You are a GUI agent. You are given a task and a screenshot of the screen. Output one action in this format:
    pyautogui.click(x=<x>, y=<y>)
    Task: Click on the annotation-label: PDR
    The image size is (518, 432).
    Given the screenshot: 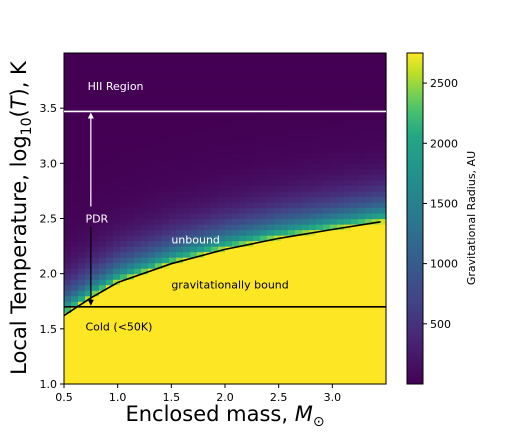 What is the action you would take?
    pyautogui.click(x=96, y=219)
    